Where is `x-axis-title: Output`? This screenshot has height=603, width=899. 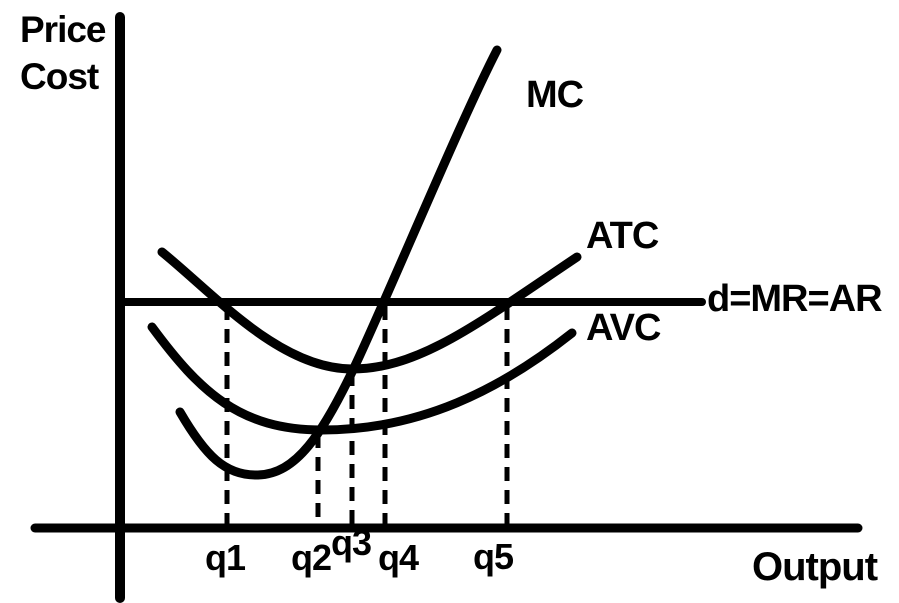
x-axis-title: Output is located at coordinates (815, 567).